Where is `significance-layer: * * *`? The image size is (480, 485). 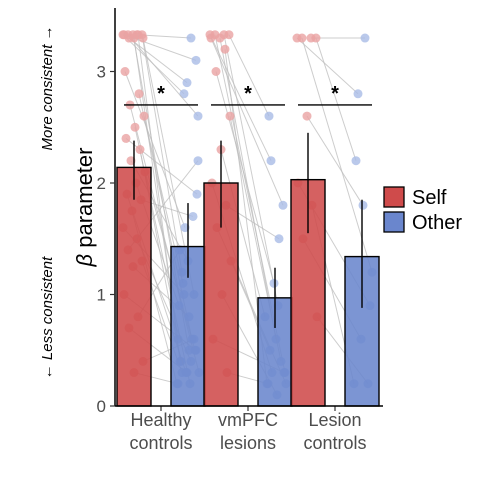 significance-layer: * * * is located at coordinates (248, 94).